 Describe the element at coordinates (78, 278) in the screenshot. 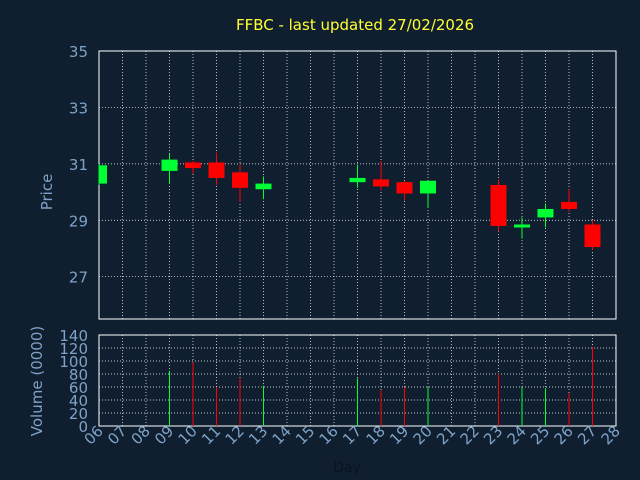

I see `price-tick-label: 27` at that location.